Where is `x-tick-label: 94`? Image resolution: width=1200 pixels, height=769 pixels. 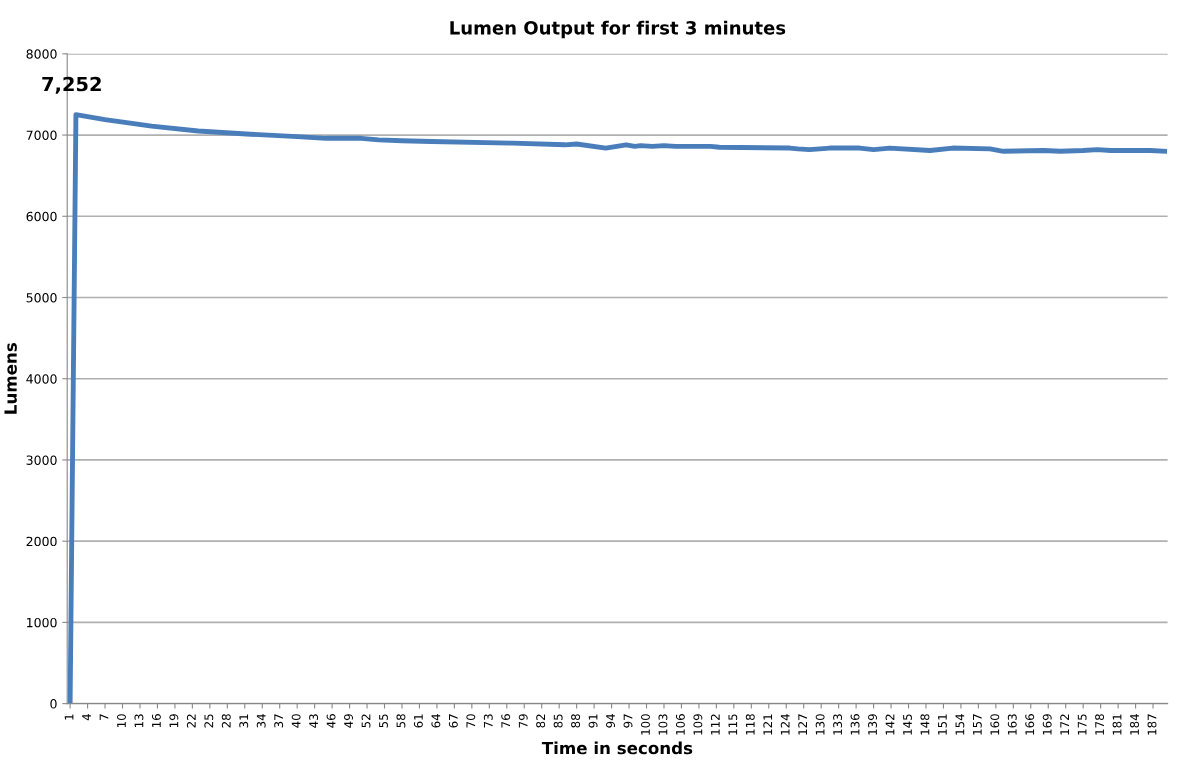
x-tick-label: 94 is located at coordinates (610, 721).